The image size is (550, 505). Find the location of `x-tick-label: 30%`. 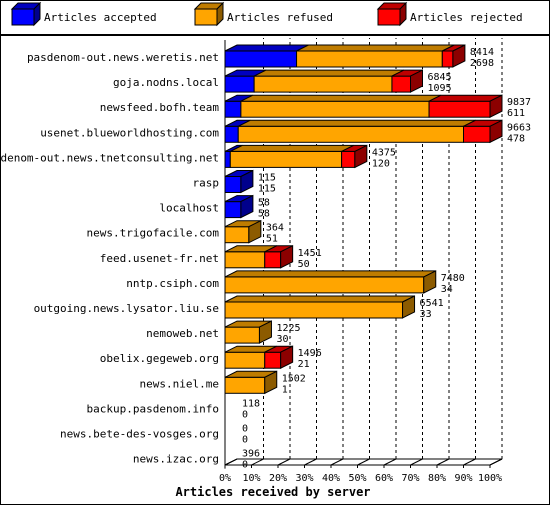

x-tick-label: 30% is located at coordinates (304, 478).